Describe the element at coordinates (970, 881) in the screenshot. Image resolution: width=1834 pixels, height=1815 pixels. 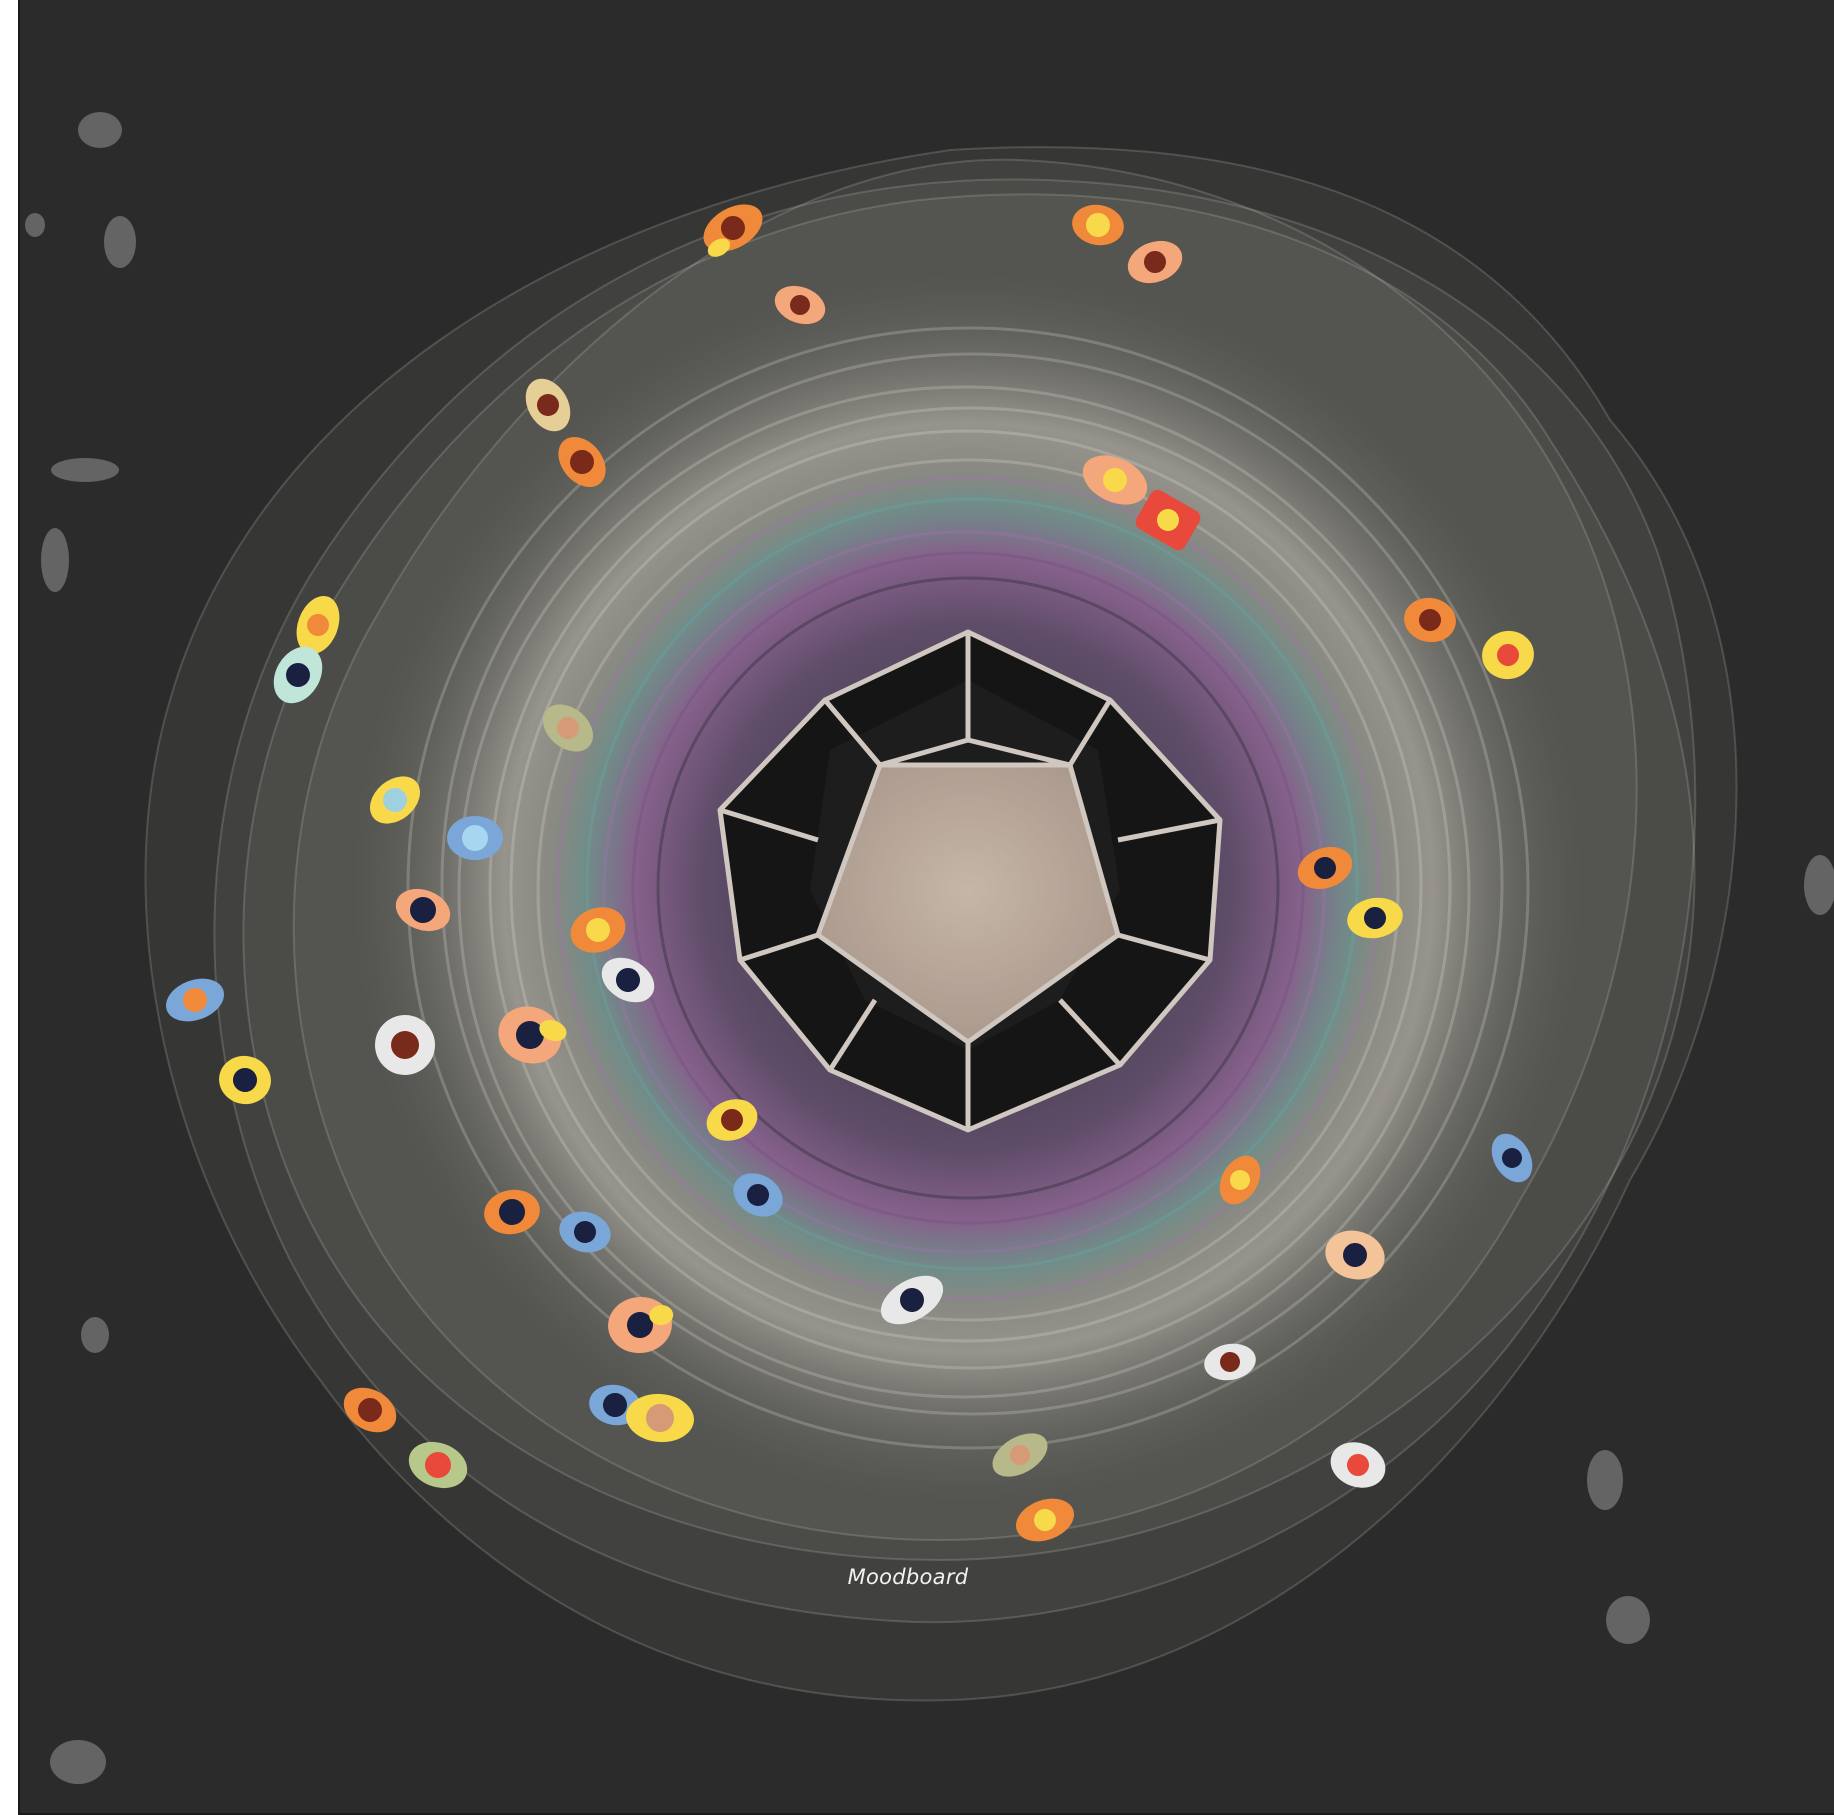
I see `dodecahedron-chamber` at that location.